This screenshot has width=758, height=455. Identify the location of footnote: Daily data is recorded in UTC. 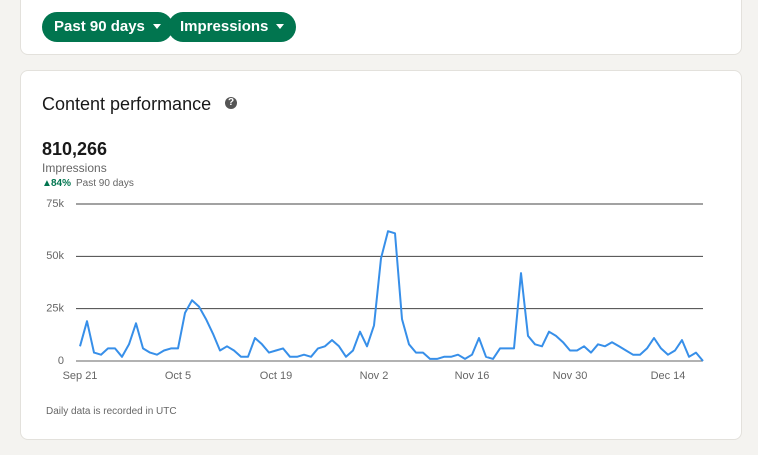
(111, 411).